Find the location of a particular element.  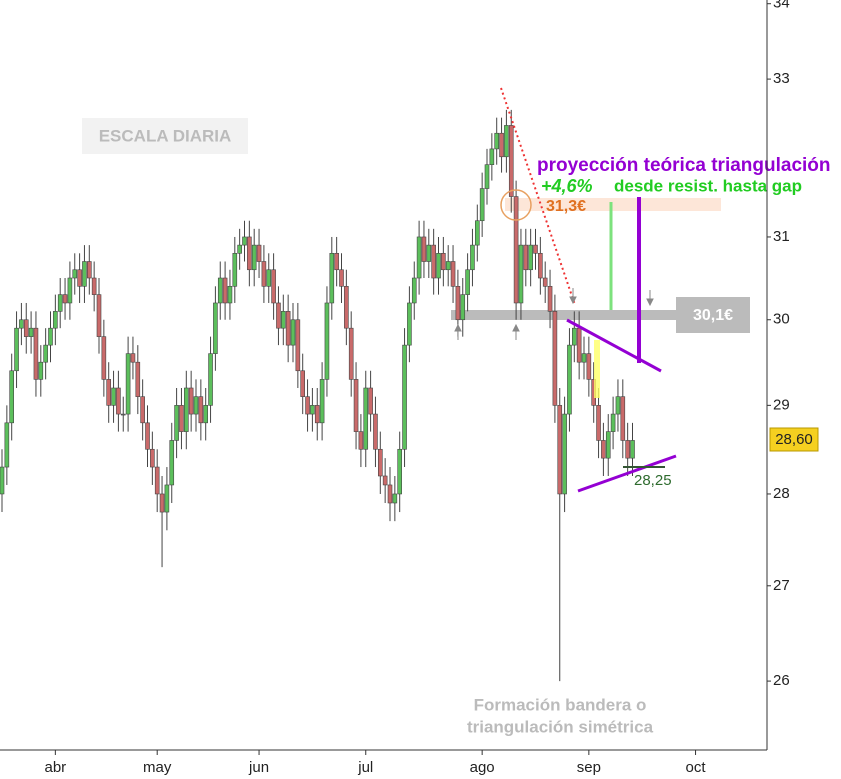

triangle-bottom is located at coordinates (627, 473).